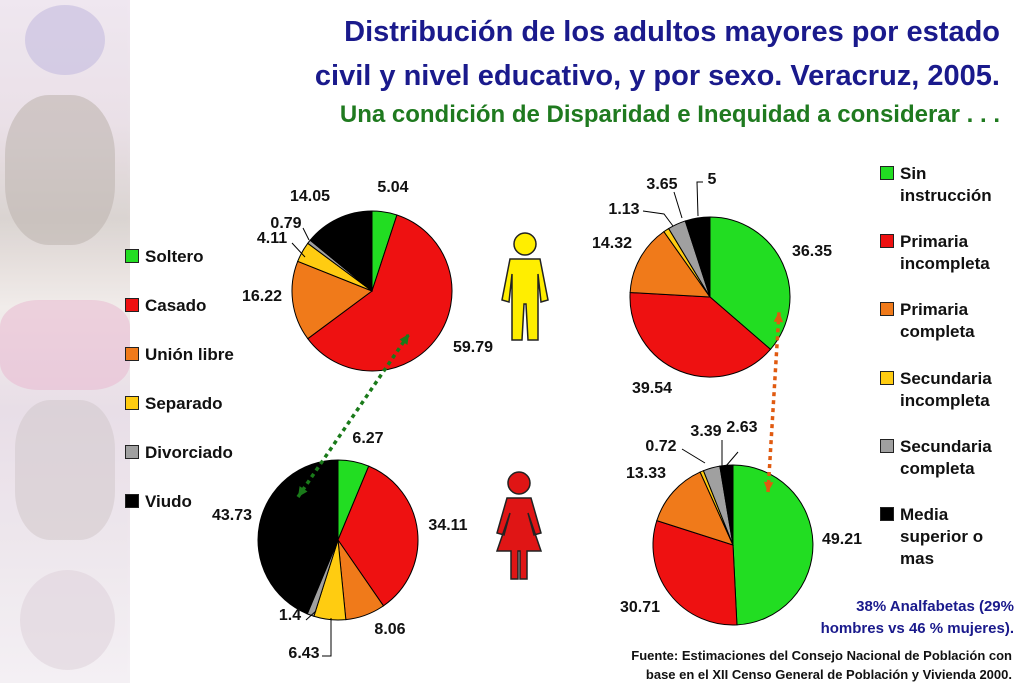 This screenshot has width=1024, height=684. I want to click on pie-data-label: 6.27, so click(367, 438).